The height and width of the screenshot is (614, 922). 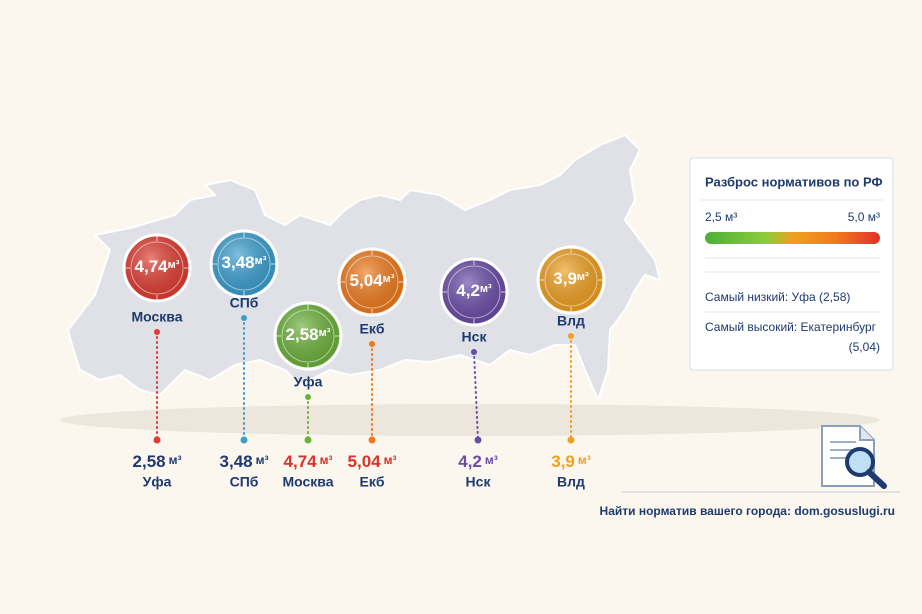 I want to click on bottom-city: Нск, so click(x=479, y=482).